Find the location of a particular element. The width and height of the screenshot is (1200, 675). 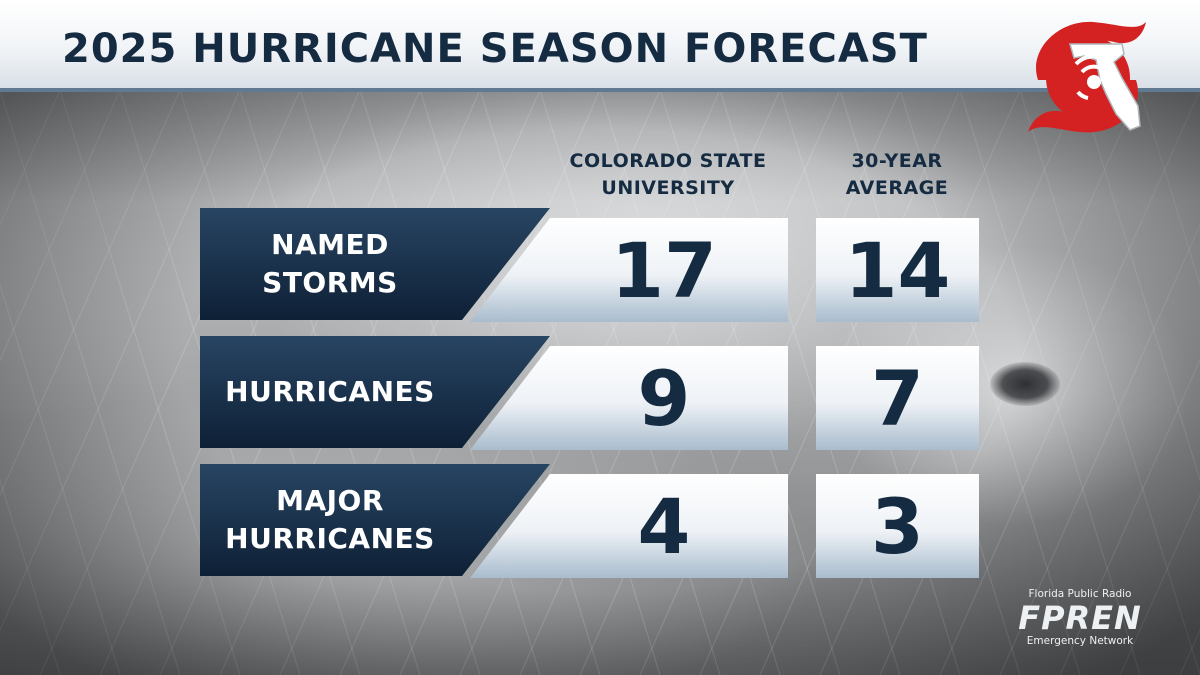

row-label-line1: MAJOR is located at coordinates (330, 500).